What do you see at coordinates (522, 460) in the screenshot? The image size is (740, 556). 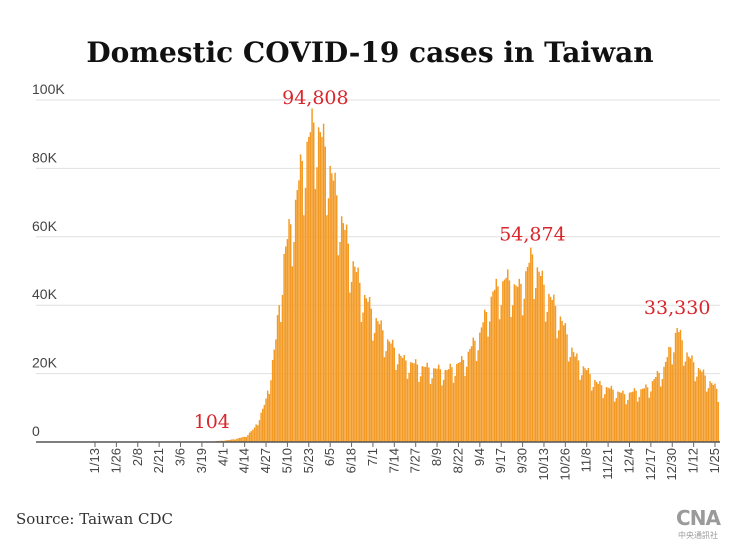 I see `x-tick-label: 9/30` at bounding box center [522, 460].